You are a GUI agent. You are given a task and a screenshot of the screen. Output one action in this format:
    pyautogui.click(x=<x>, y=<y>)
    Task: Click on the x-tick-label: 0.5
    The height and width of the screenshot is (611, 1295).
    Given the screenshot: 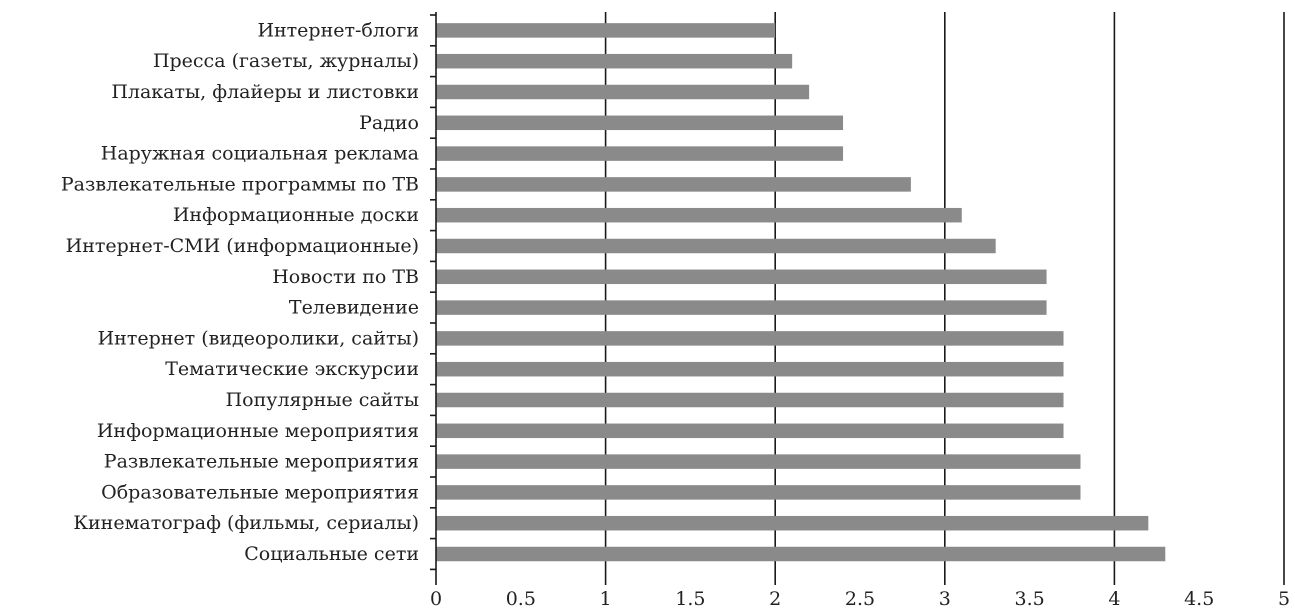 What is the action you would take?
    pyautogui.click(x=521, y=599)
    